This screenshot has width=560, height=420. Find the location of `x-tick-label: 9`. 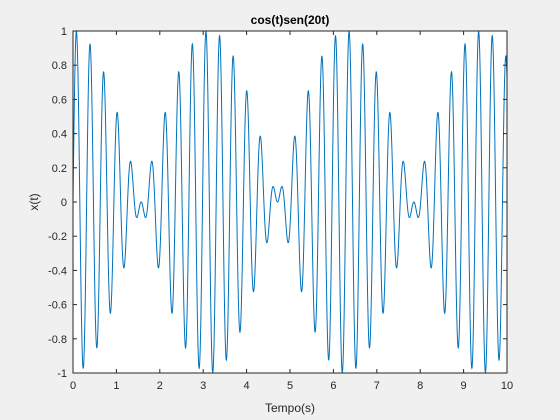

x-tick-label: 9 is located at coordinates (464, 386).